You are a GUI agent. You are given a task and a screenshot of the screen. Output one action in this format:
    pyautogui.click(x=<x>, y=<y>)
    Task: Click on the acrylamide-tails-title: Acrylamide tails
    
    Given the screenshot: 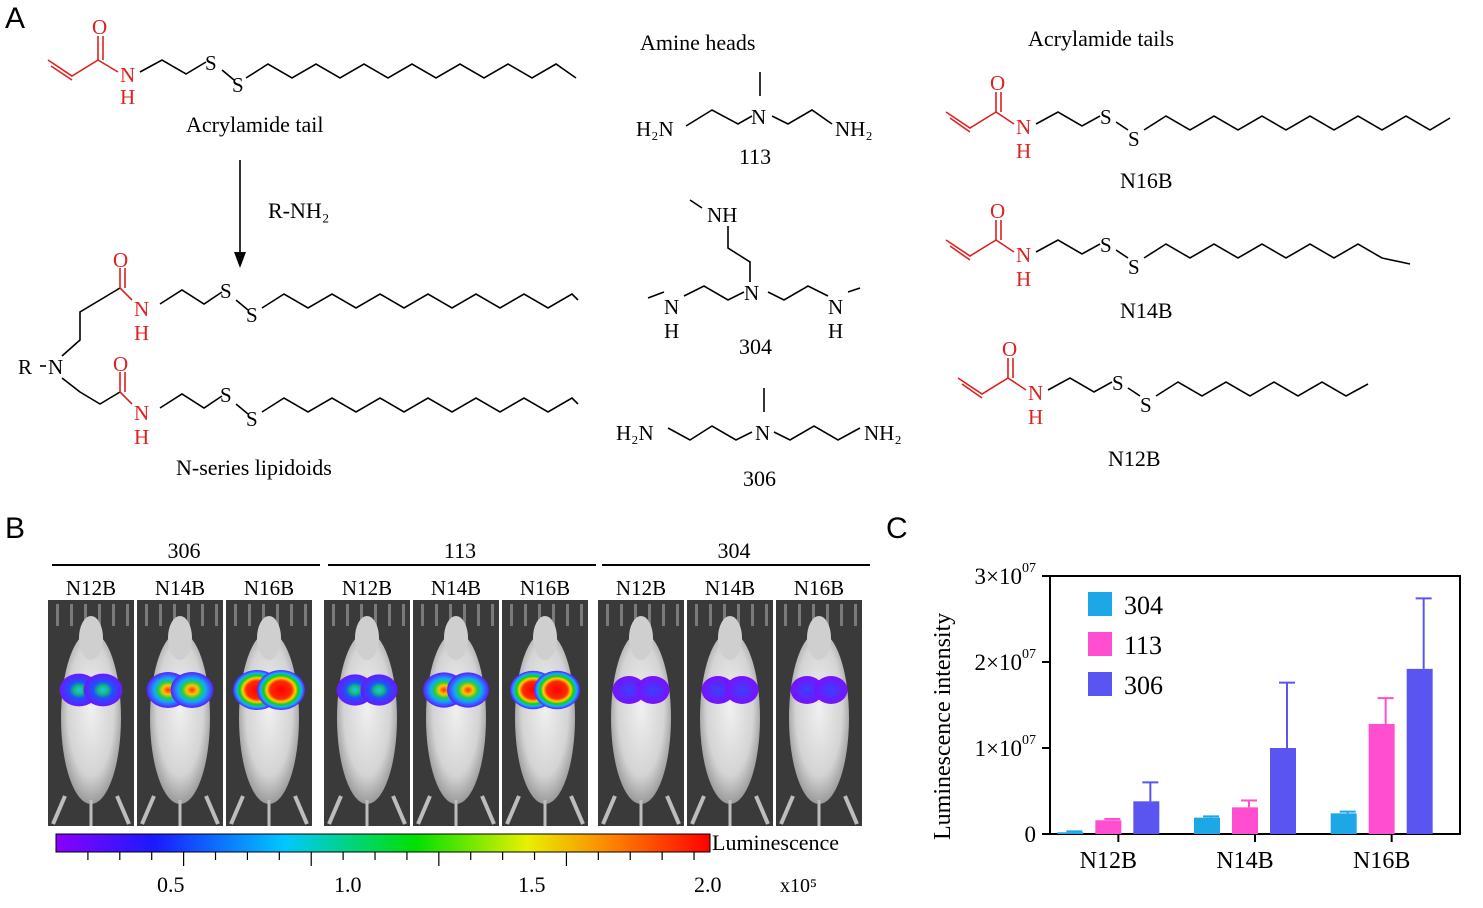 What is the action you would take?
    pyautogui.click(x=1101, y=38)
    